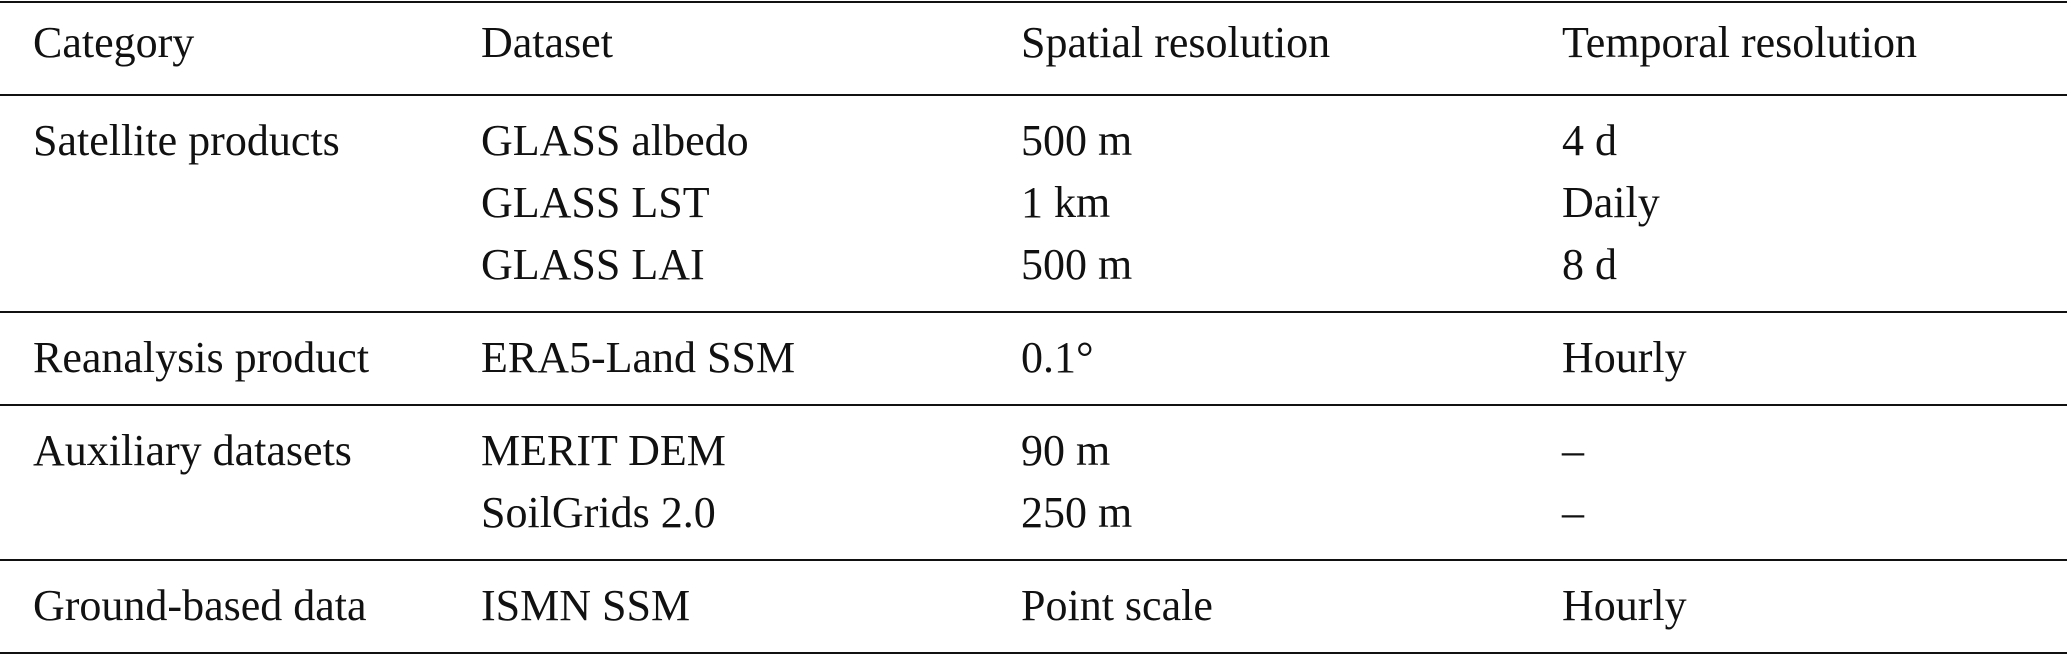  I want to click on header-cell: Category, so click(113, 42).